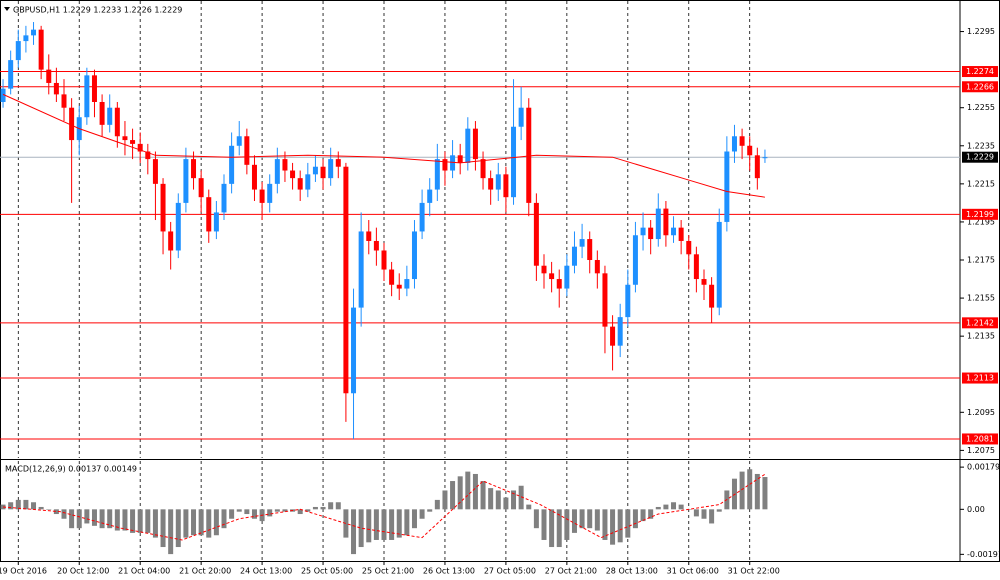 The height and width of the screenshot is (580, 1000). Describe the element at coordinates (7, 9) in the screenshot. I see `menu-triangle` at that location.